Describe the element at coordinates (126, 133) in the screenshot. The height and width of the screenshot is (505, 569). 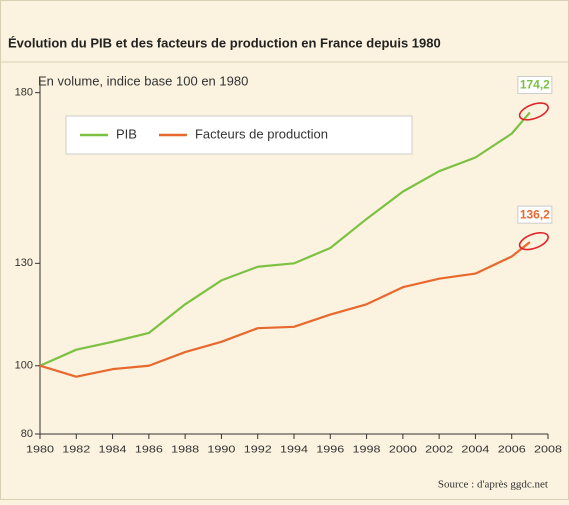
I see `legend-label: PIB` at that location.